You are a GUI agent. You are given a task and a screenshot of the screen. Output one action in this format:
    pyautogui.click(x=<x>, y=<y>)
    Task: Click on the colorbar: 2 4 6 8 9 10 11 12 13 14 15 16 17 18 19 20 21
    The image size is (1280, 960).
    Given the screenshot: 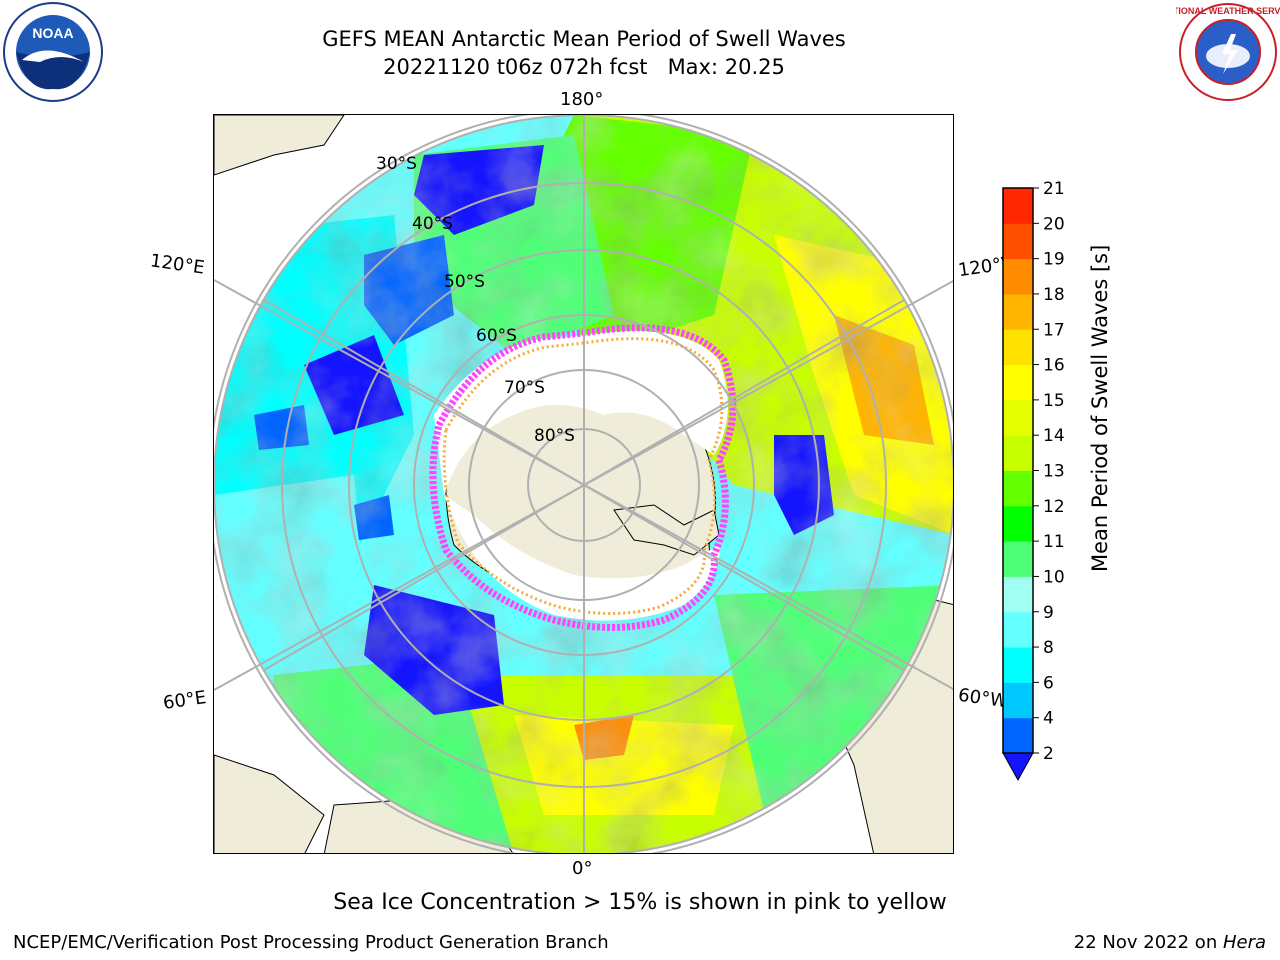 What is the action you would take?
    pyautogui.click(x=1033, y=481)
    